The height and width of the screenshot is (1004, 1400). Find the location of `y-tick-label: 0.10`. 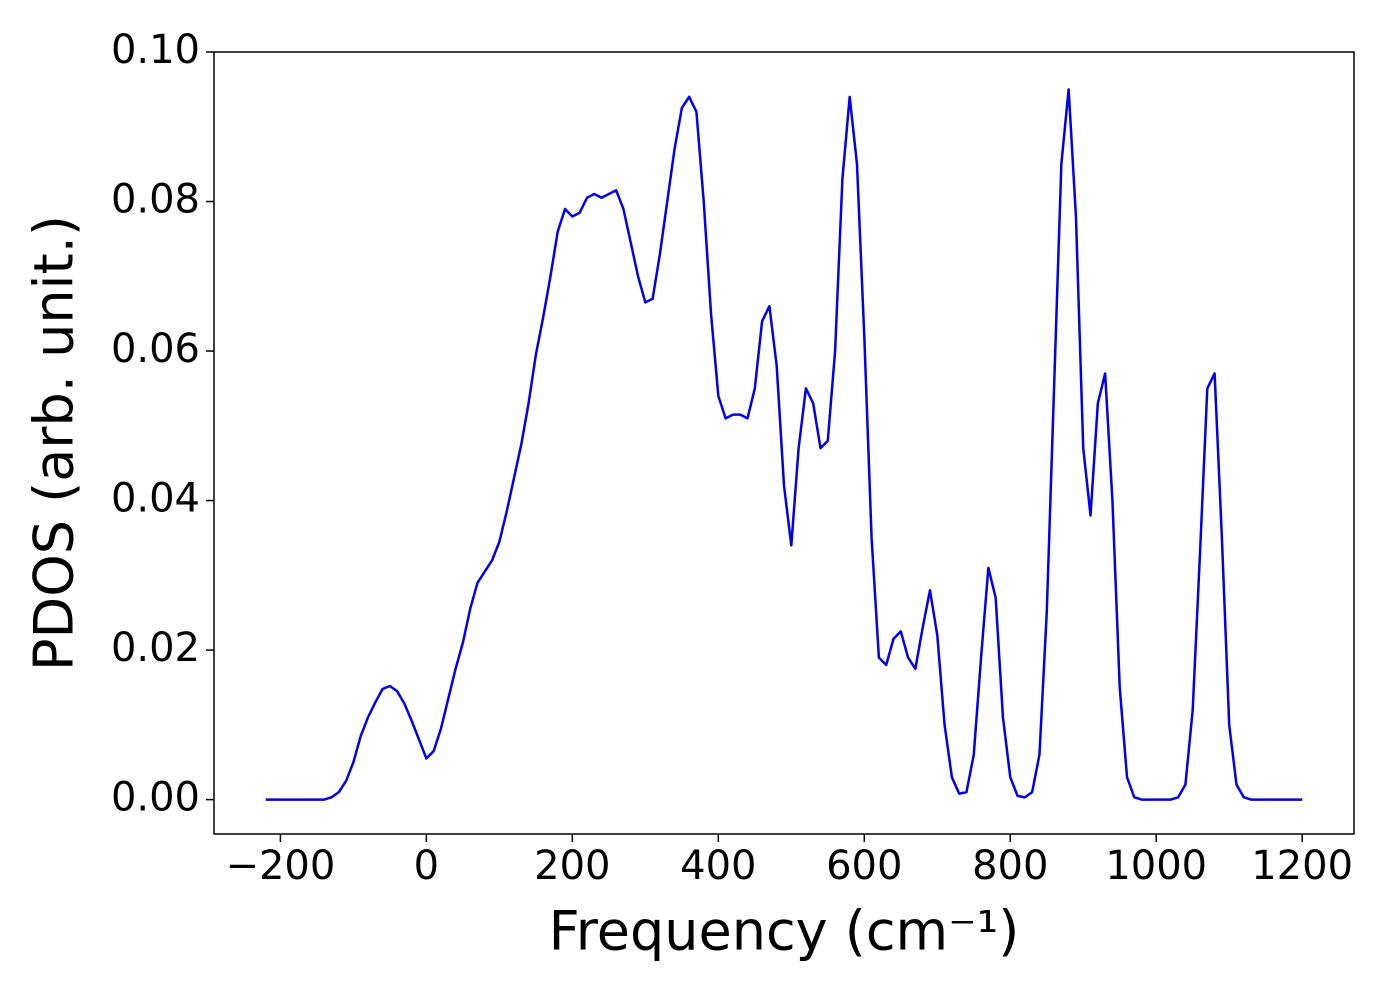

y-tick-label: 0.10 is located at coordinates (155, 50).